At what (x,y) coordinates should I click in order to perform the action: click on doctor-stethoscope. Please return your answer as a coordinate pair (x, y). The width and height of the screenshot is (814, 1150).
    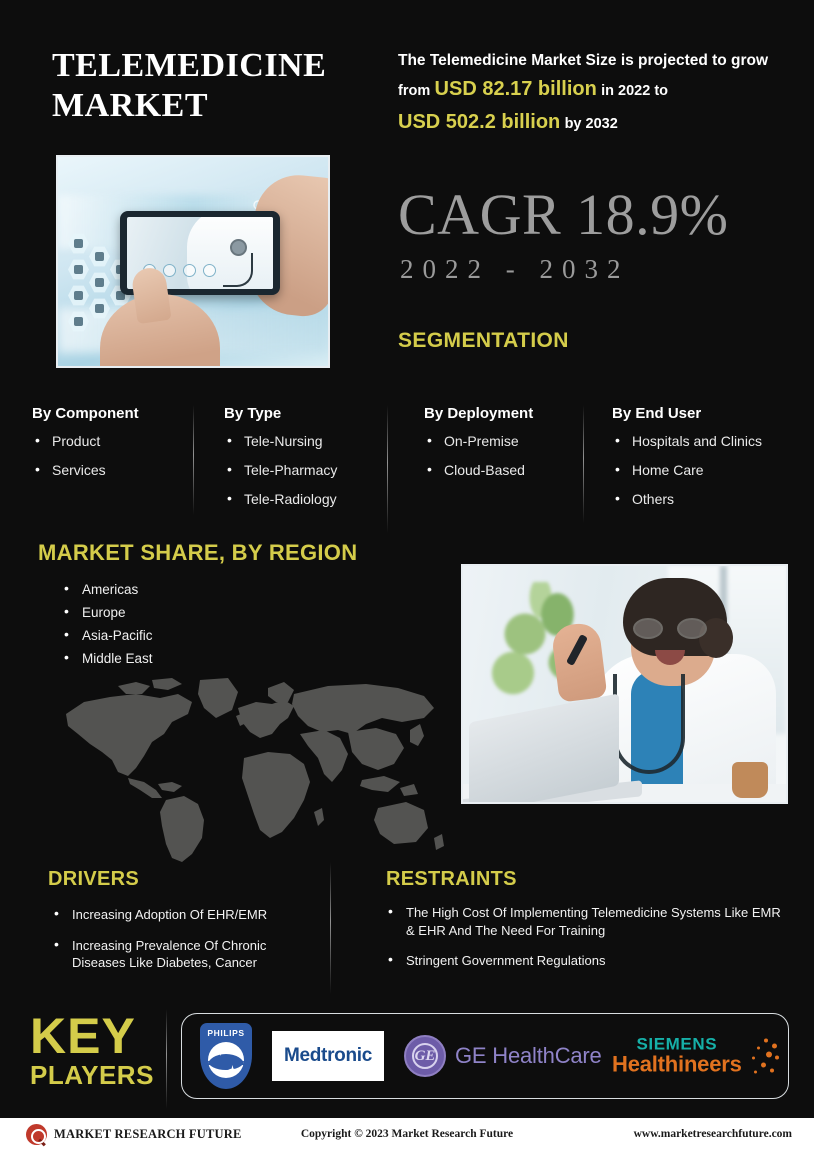
    Looking at the image, I should click on (649, 724).